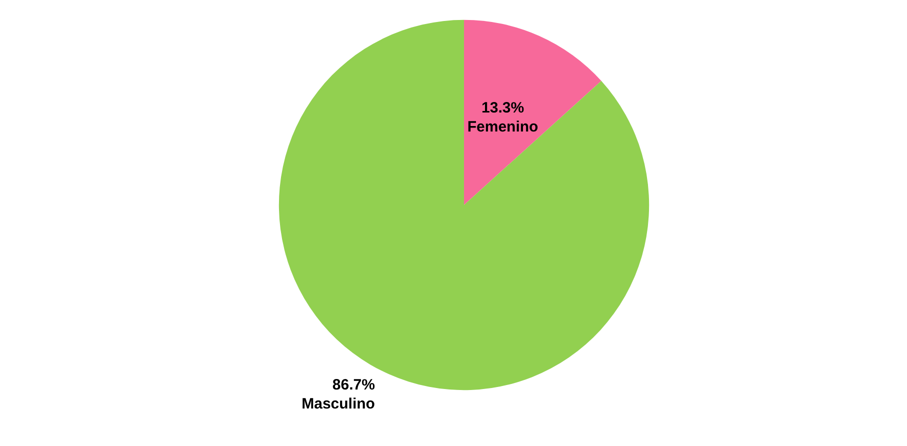 The image size is (907, 446). I want to click on data-label: 13.3%, so click(502, 108).